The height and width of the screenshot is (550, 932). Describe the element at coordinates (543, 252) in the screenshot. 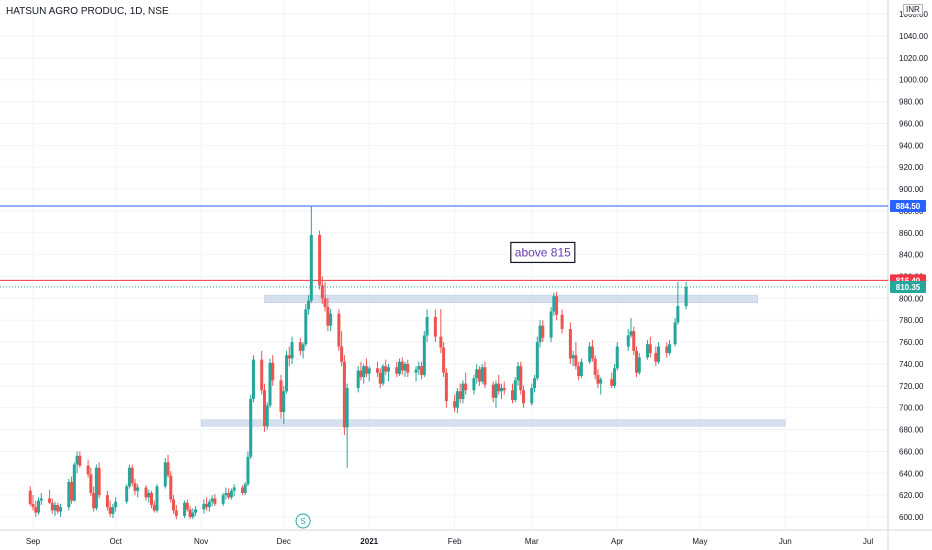

I see `annotation-box` at that location.